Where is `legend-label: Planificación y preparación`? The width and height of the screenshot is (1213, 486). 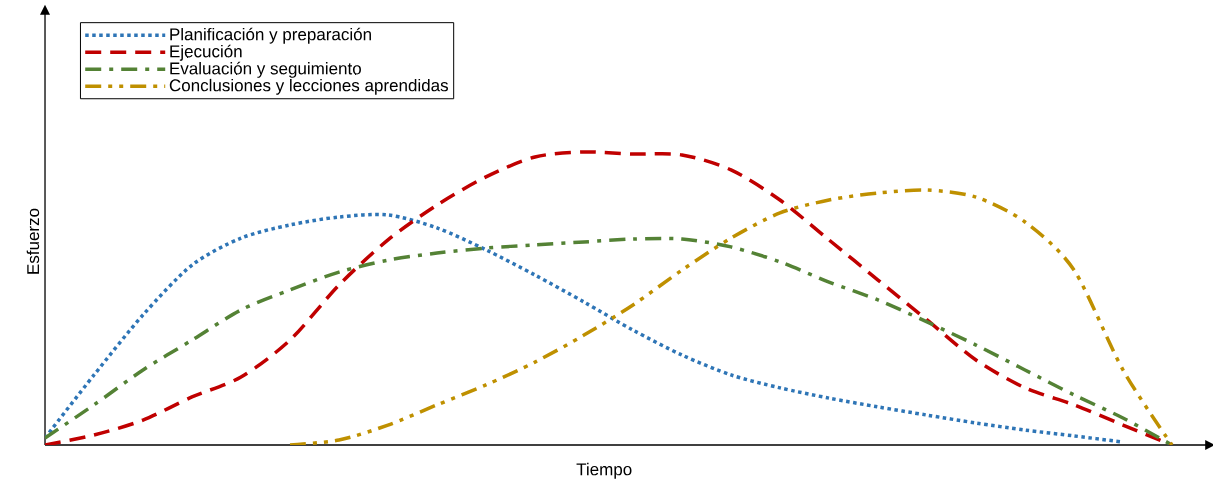 legend-label: Planificación y preparación is located at coordinates (270, 35).